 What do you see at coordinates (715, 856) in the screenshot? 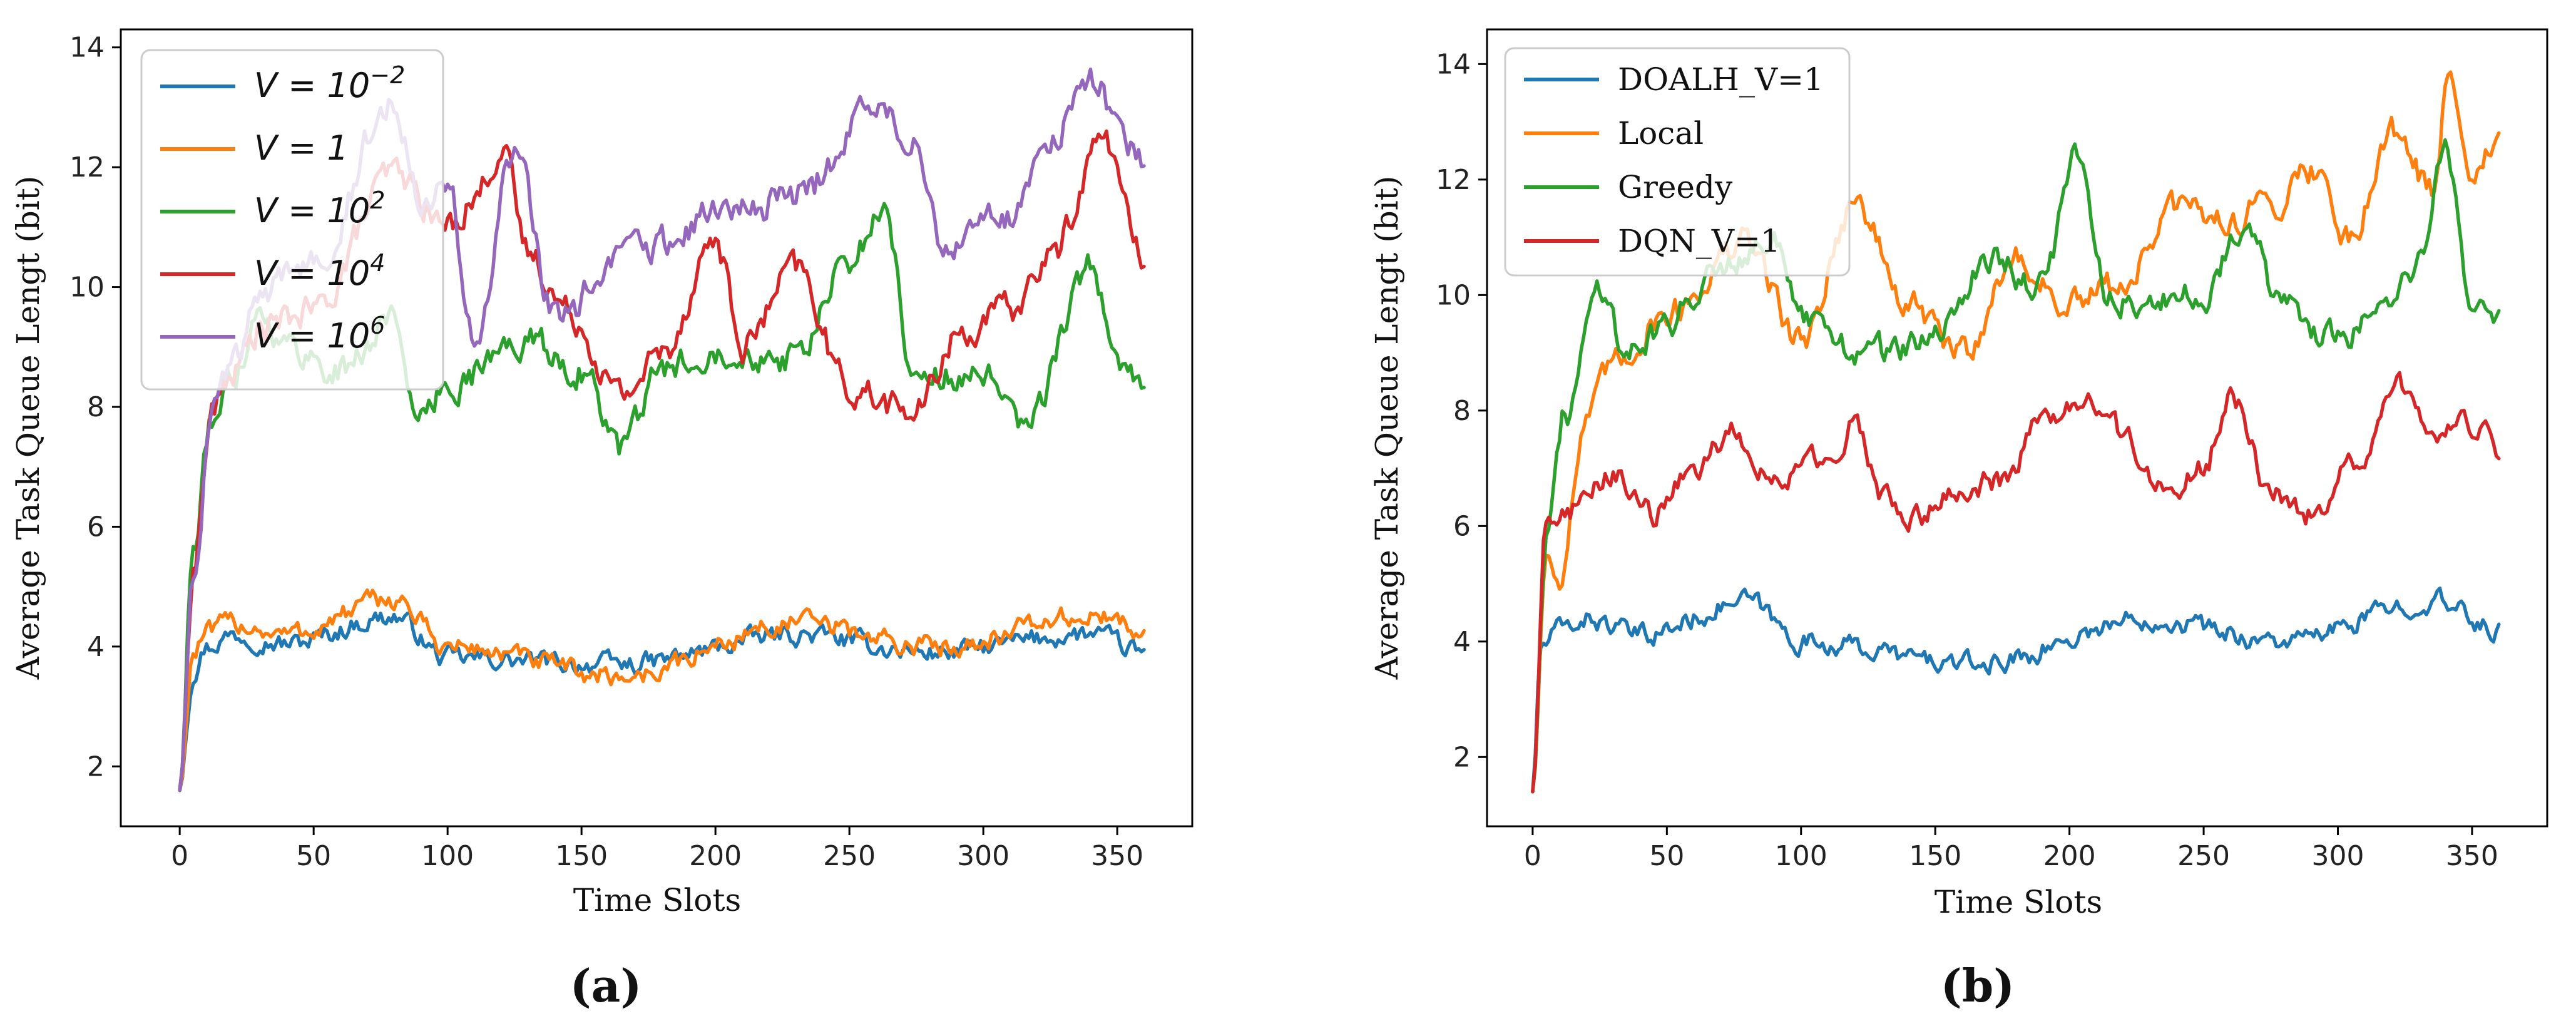
I see `panel-a-x-tick-label: 200` at bounding box center [715, 856].